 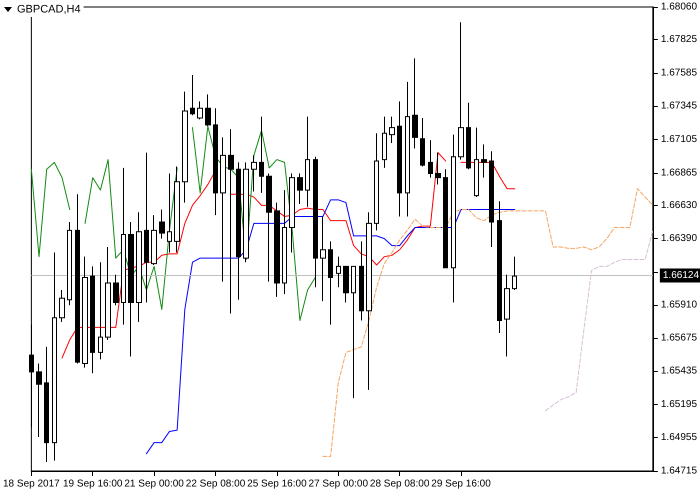 What do you see at coordinates (400, 484) in the screenshot?
I see `x-tick-label: 28 Sep 08:00` at bounding box center [400, 484].